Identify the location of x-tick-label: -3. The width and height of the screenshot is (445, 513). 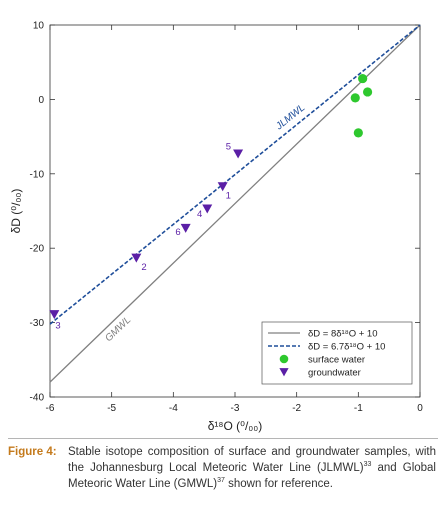
(235, 408).